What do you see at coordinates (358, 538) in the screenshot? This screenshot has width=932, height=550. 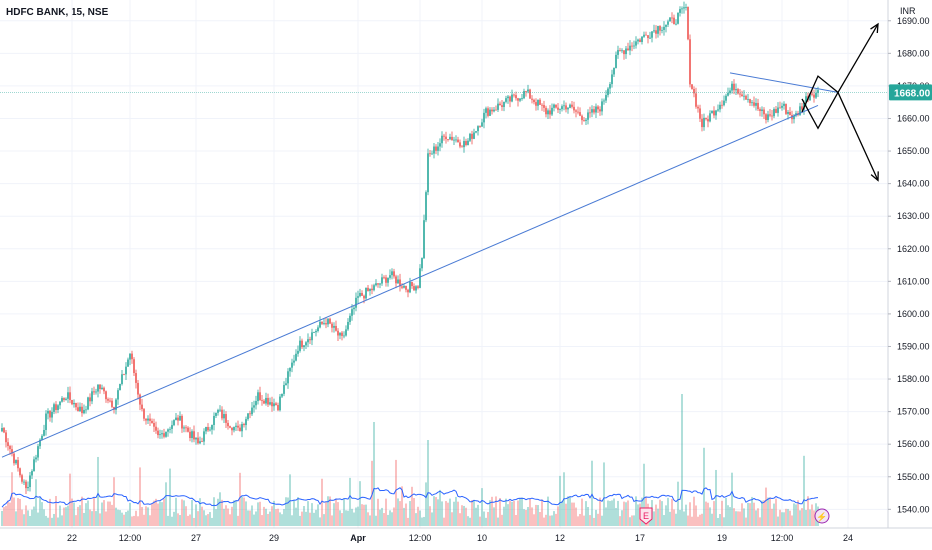 I see `time-tick-label: Apr` at bounding box center [358, 538].